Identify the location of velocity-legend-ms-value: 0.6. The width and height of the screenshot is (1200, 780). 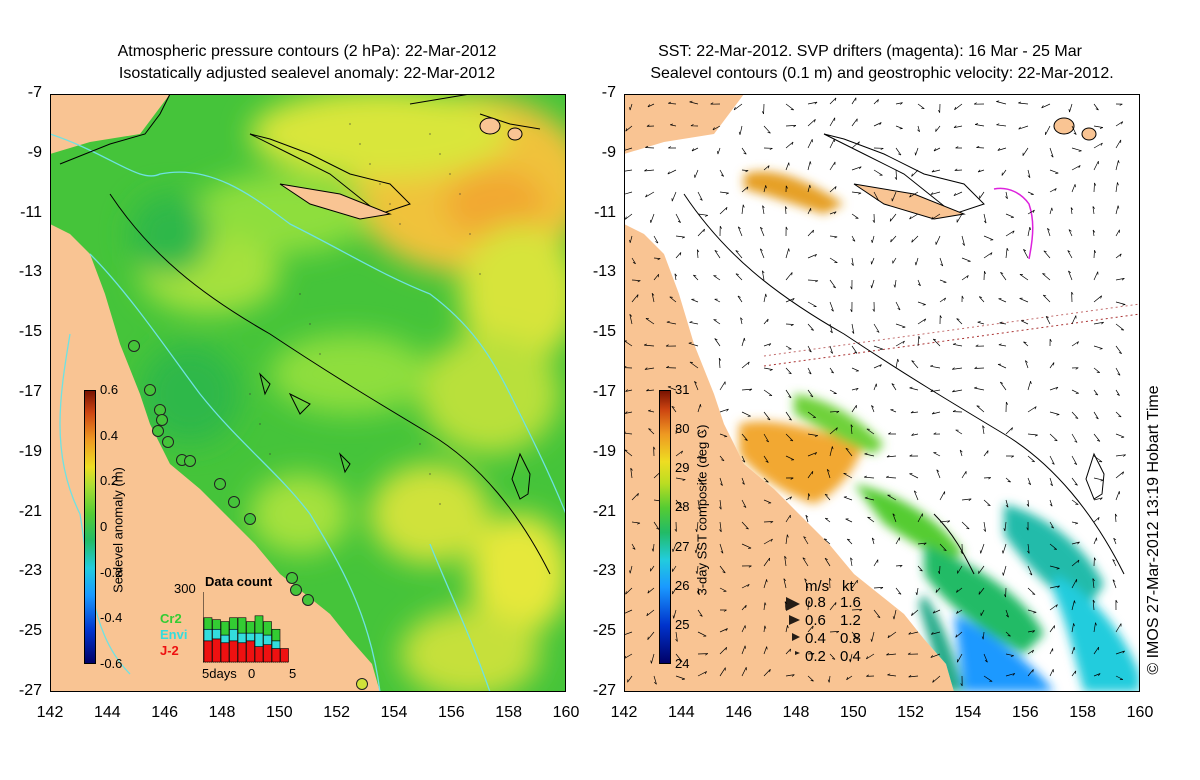
(815, 620).